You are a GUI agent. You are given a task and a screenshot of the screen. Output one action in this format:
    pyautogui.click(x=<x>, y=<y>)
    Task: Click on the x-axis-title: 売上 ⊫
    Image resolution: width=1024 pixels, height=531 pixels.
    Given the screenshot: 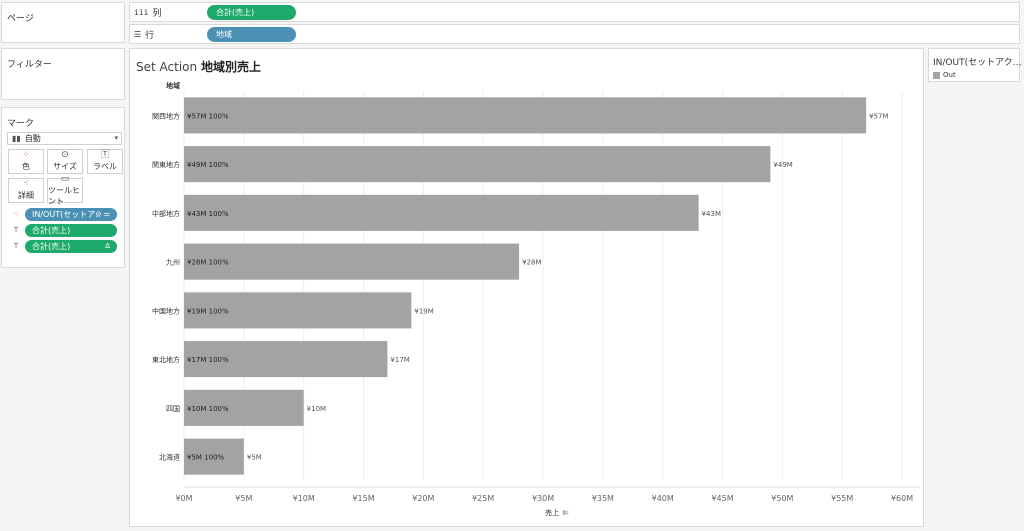 What is the action you would take?
    pyautogui.click(x=557, y=513)
    